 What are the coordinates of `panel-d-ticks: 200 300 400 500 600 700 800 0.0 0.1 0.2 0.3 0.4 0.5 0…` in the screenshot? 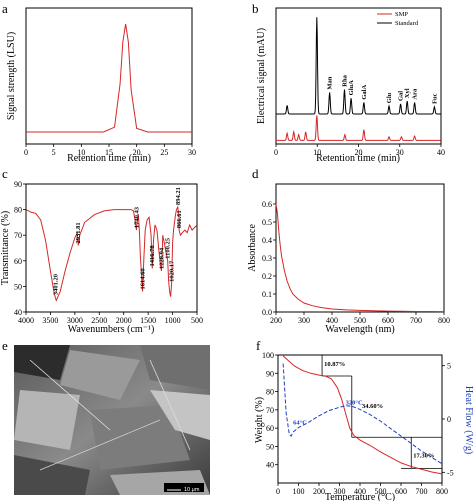 It's located at (356, 262).